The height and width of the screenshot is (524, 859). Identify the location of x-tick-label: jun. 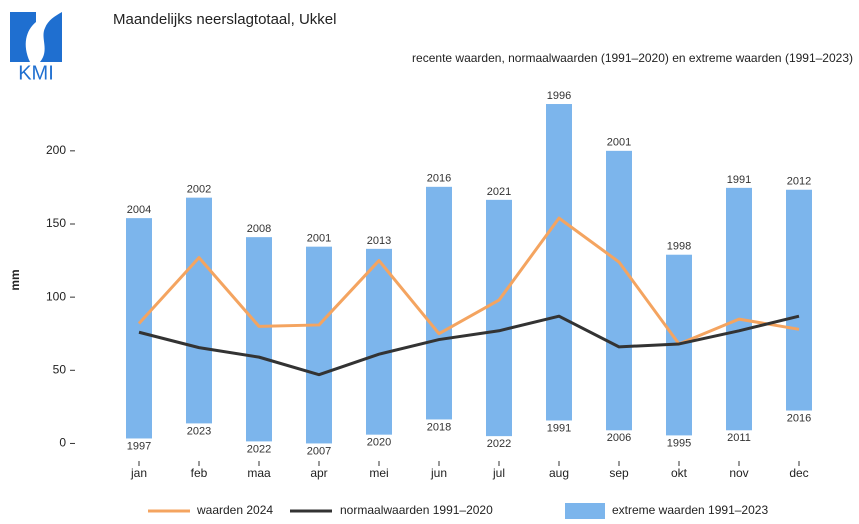
(438, 473).